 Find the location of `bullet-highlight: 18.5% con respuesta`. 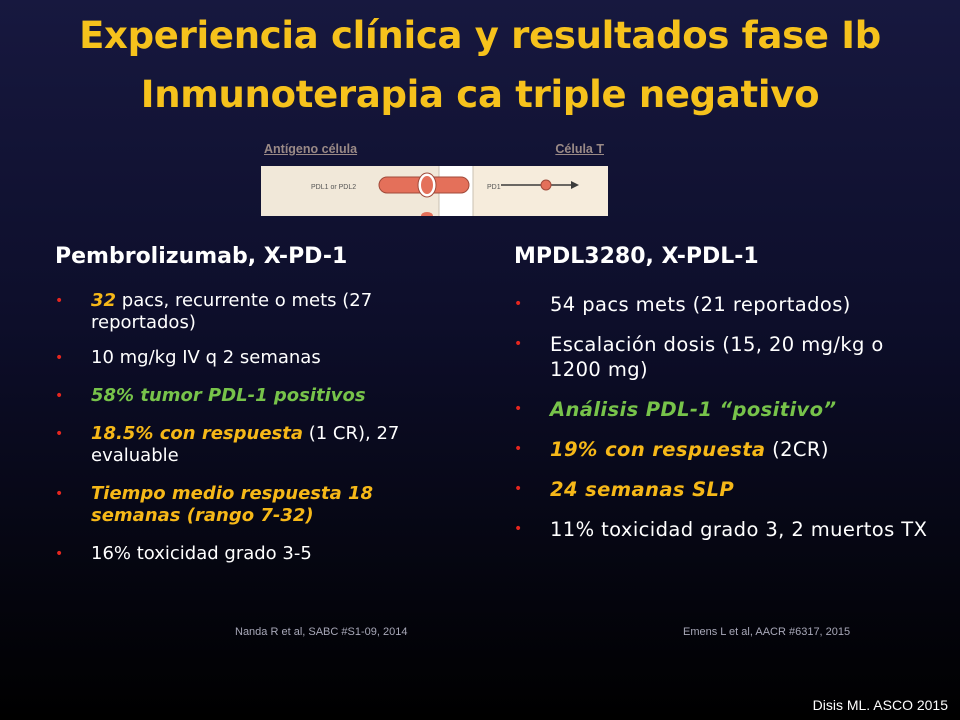

bullet-highlight: 18.5% con respuesta is located at coordinates (197, 433).